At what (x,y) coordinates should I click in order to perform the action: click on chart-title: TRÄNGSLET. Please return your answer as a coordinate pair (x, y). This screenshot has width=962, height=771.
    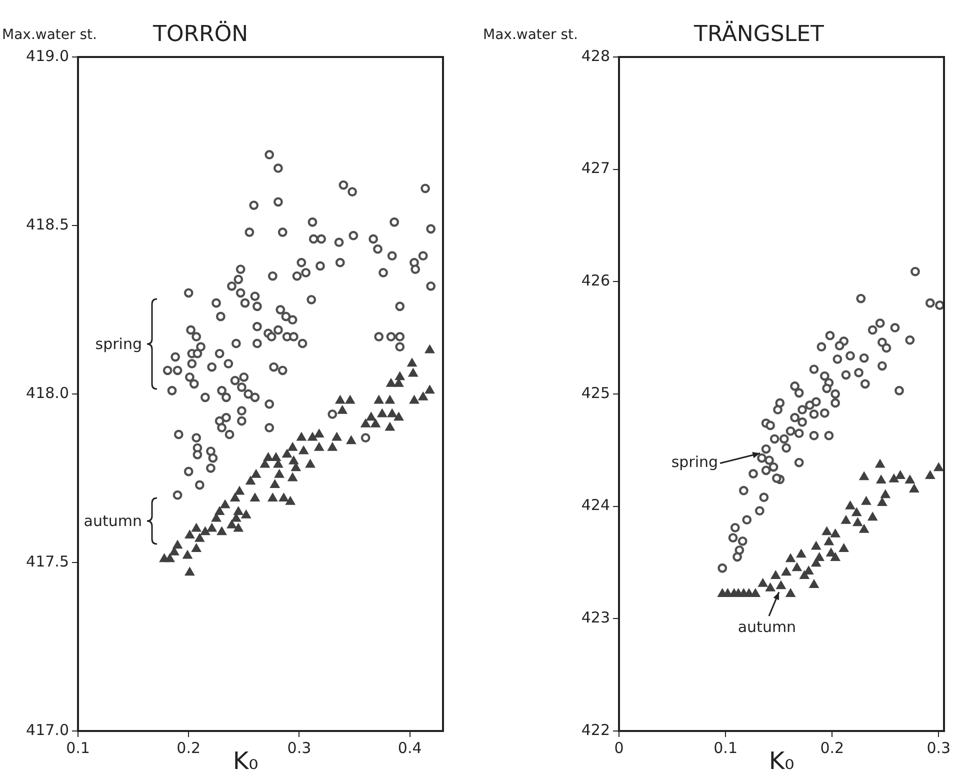
    Looking at the image, I should click on (759, 33).